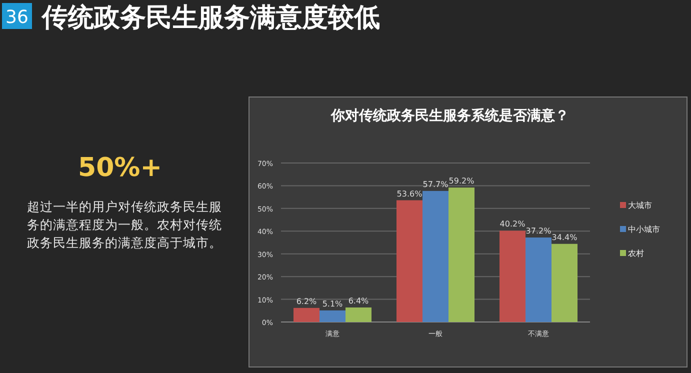  Describe the element at coordinates (539, 231) in the screenshot. I see `data-label: 37.2%` at that location.